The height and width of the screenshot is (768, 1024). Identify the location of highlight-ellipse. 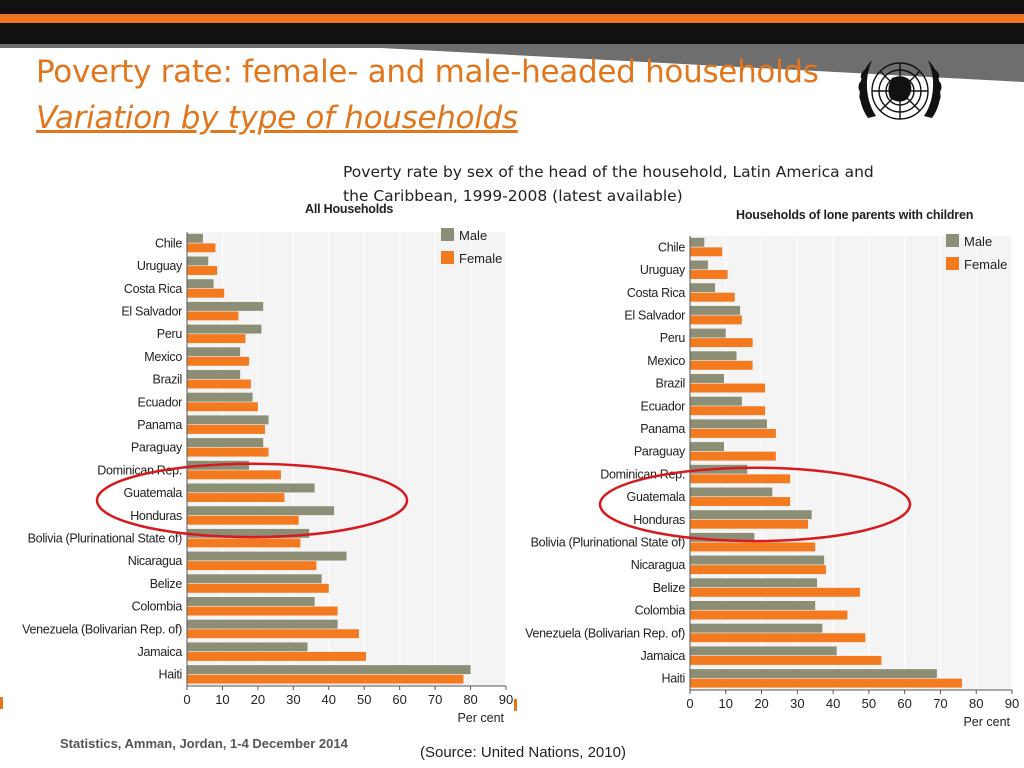
(252, 500).